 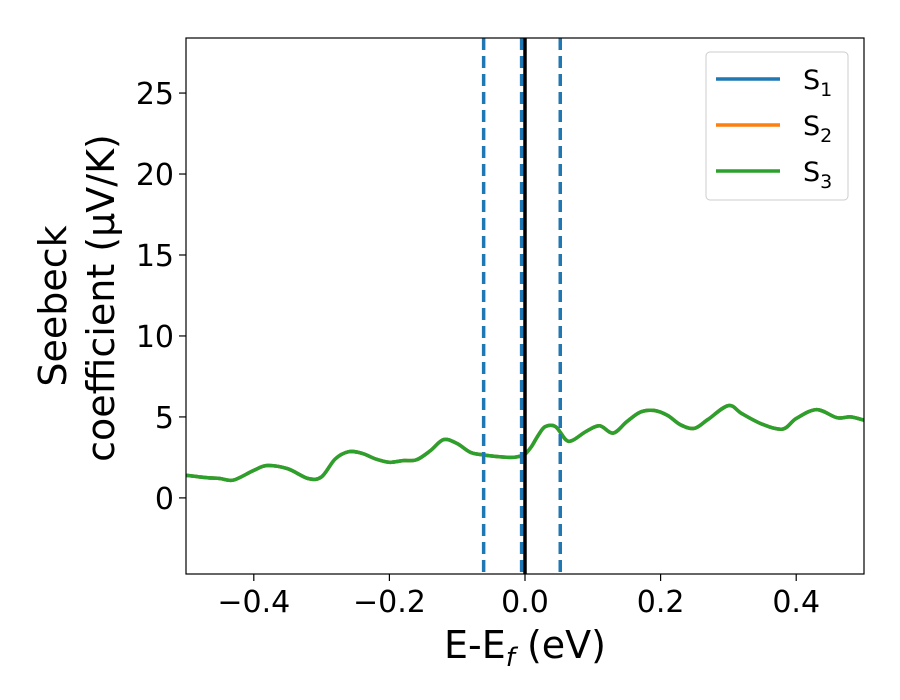 What do you see at coordinates (164, 499) in the screenshot?
I see `y-tick-label: 0` at bounding box center [164, 499].